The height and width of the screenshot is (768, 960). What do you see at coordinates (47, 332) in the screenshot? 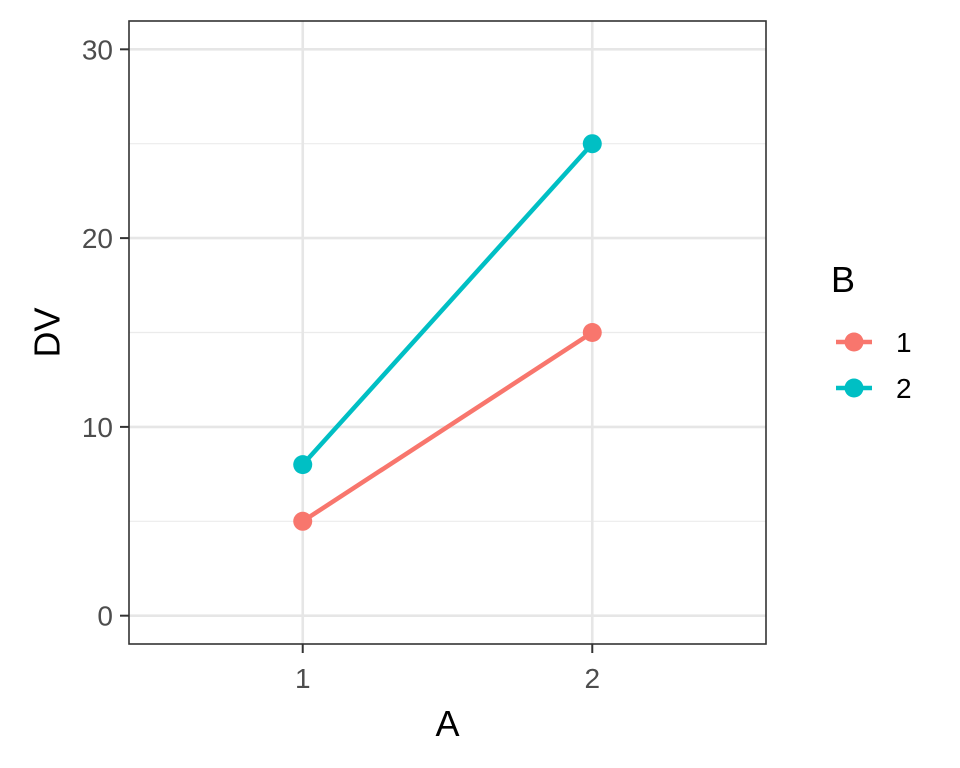
I see `y-axis-title: DV` at bounding box center [47, 332].